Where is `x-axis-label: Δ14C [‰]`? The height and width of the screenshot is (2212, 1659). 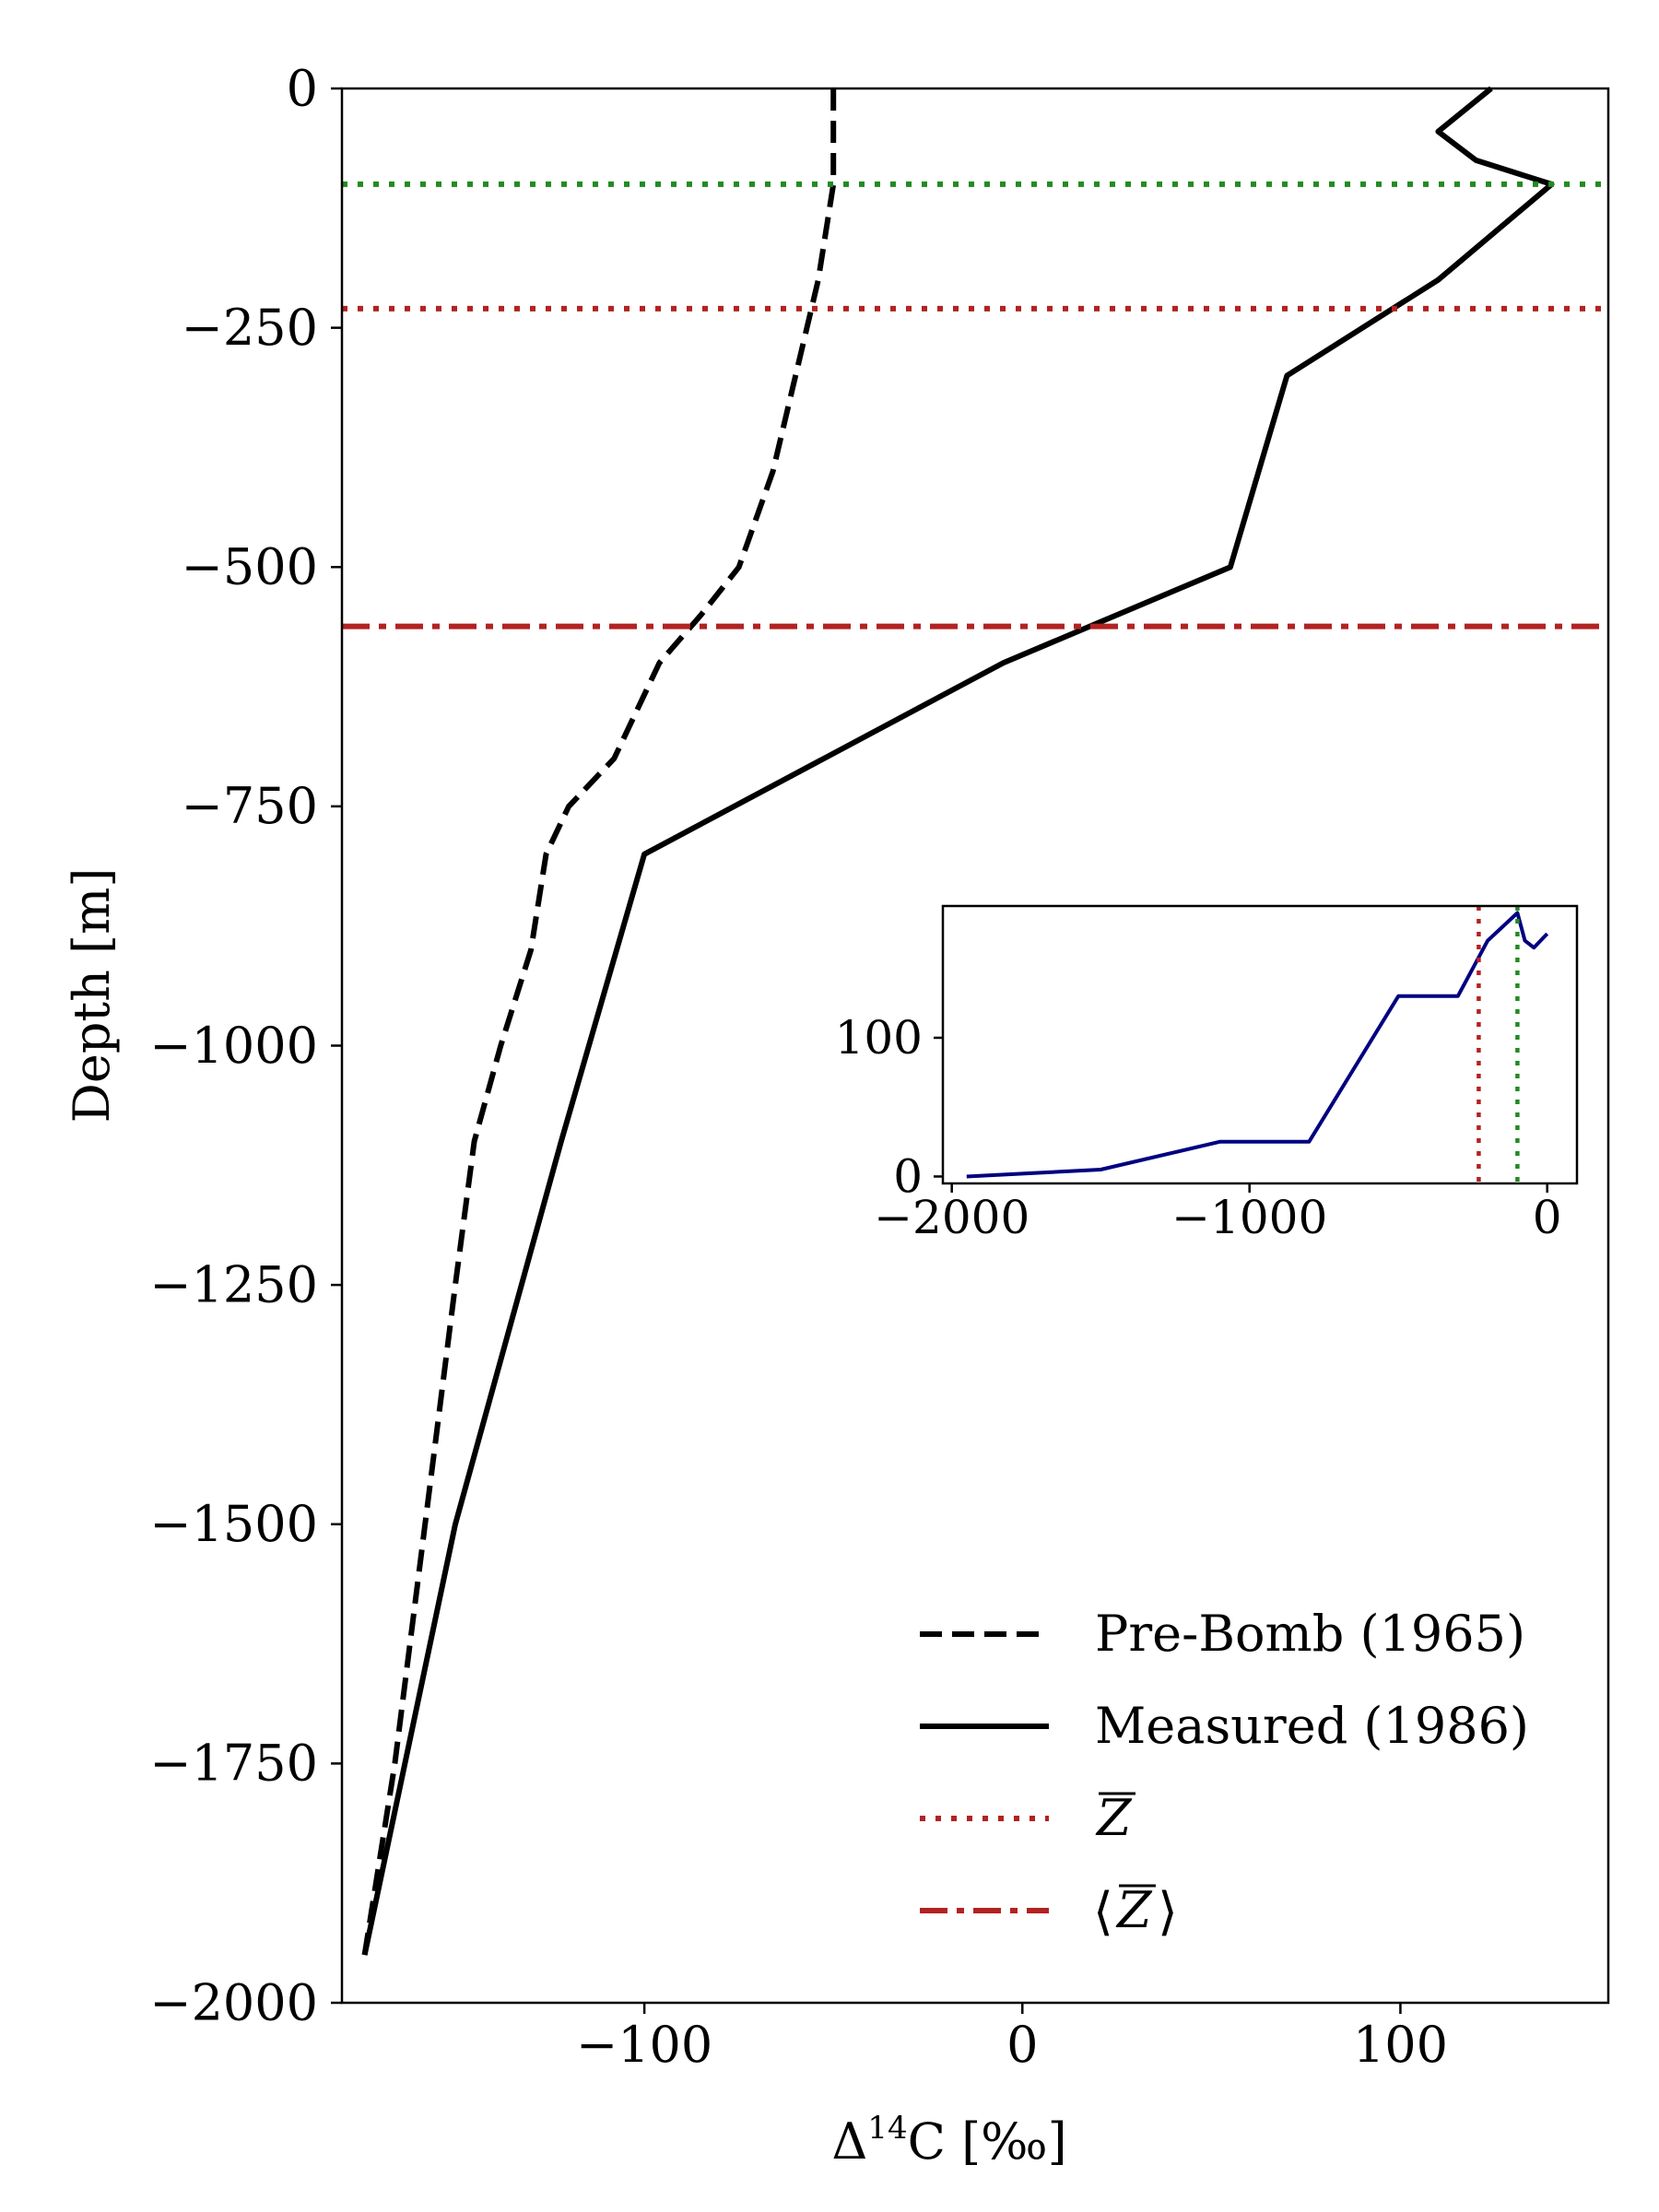 x-axis-label: Δ14C [‰] is located at coordinates (948, 2140).